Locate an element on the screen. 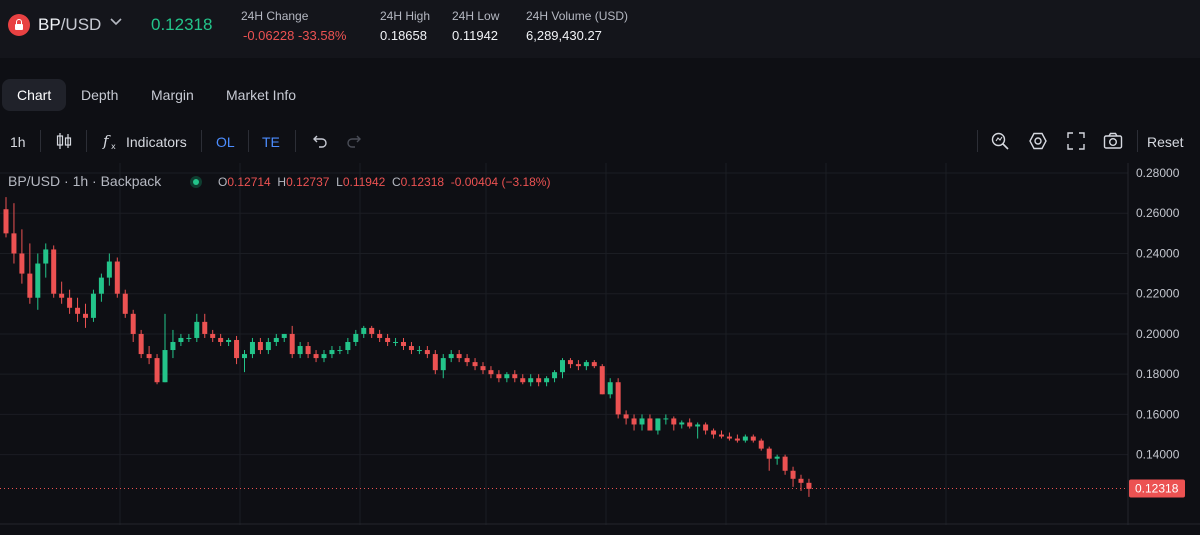 The height and width of the screenshot is (535, 1200). y-tick-label: 0.14000 is located at coordinates (1158, 455).